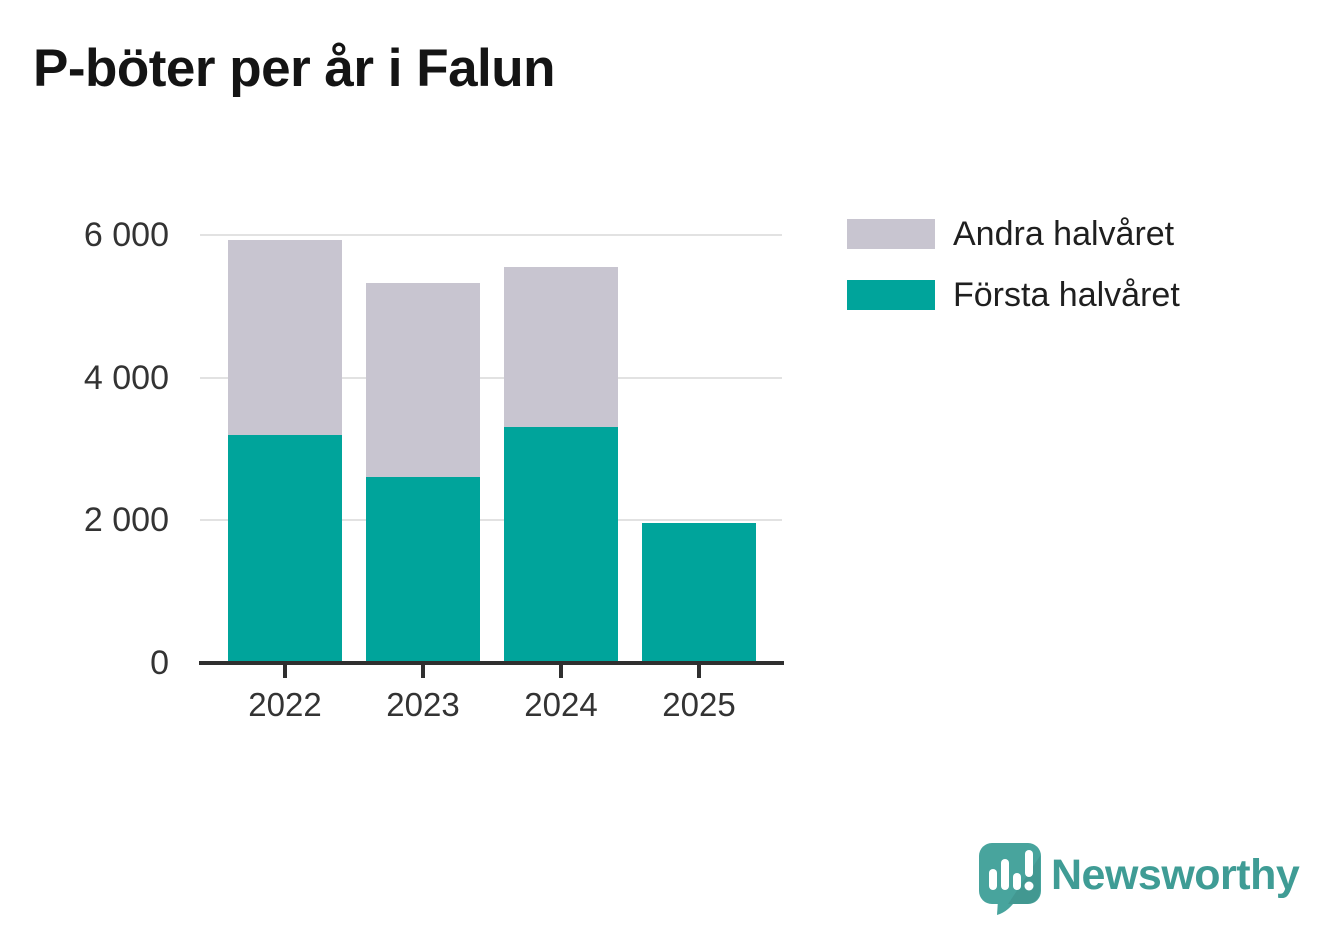  I want to click on x-axis-line, so click(491, 663).